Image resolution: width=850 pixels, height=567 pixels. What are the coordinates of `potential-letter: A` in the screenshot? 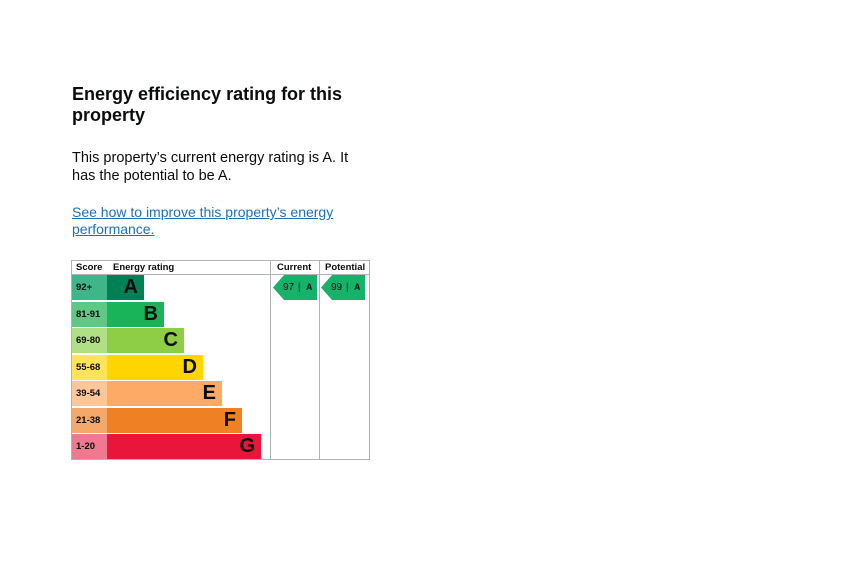 It's located at (357, 287).